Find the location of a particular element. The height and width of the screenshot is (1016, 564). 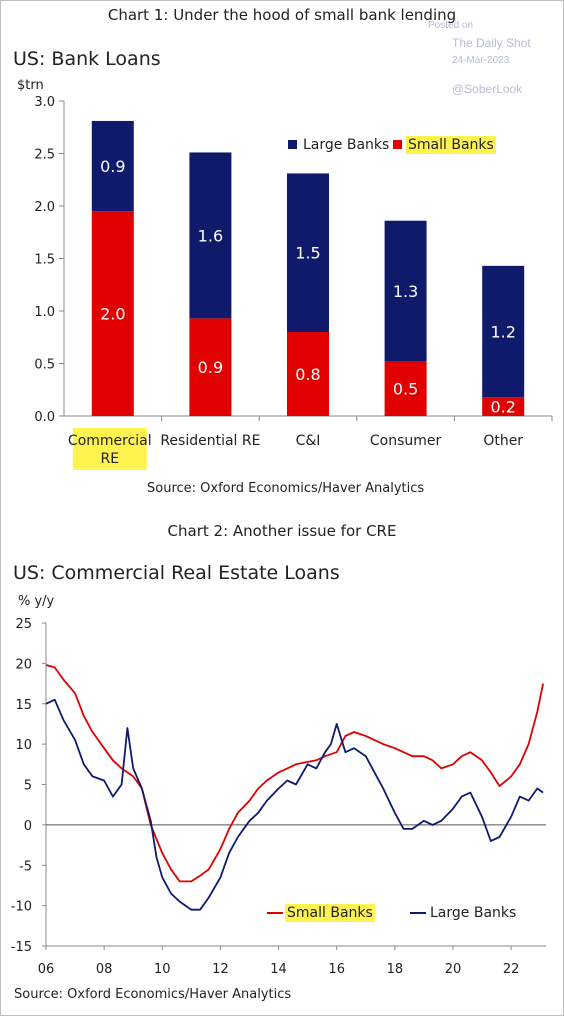

legend-large-swatch is located at coordinates (292, 144).